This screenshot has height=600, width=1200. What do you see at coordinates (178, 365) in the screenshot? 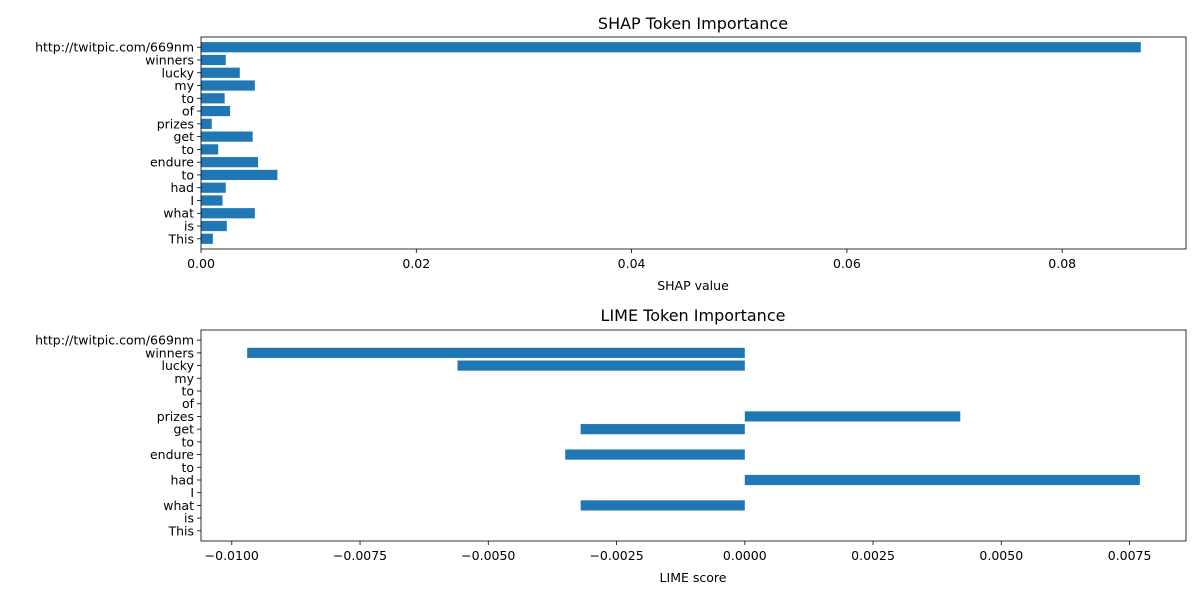
I see `lime-y-tick-label: lucky` at bounding box center [178, 365].